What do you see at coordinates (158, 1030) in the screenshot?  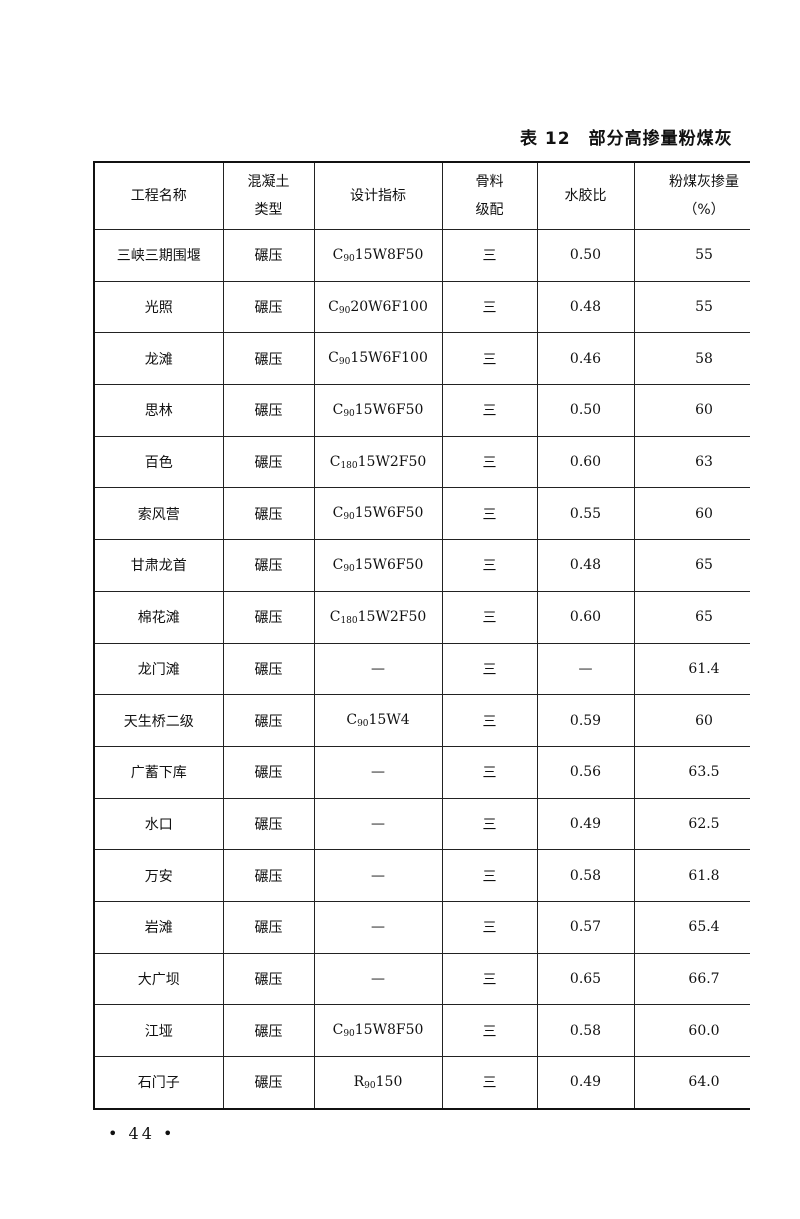 I see `cell-project-name: 江垭` at bounding box center [158, 1030].